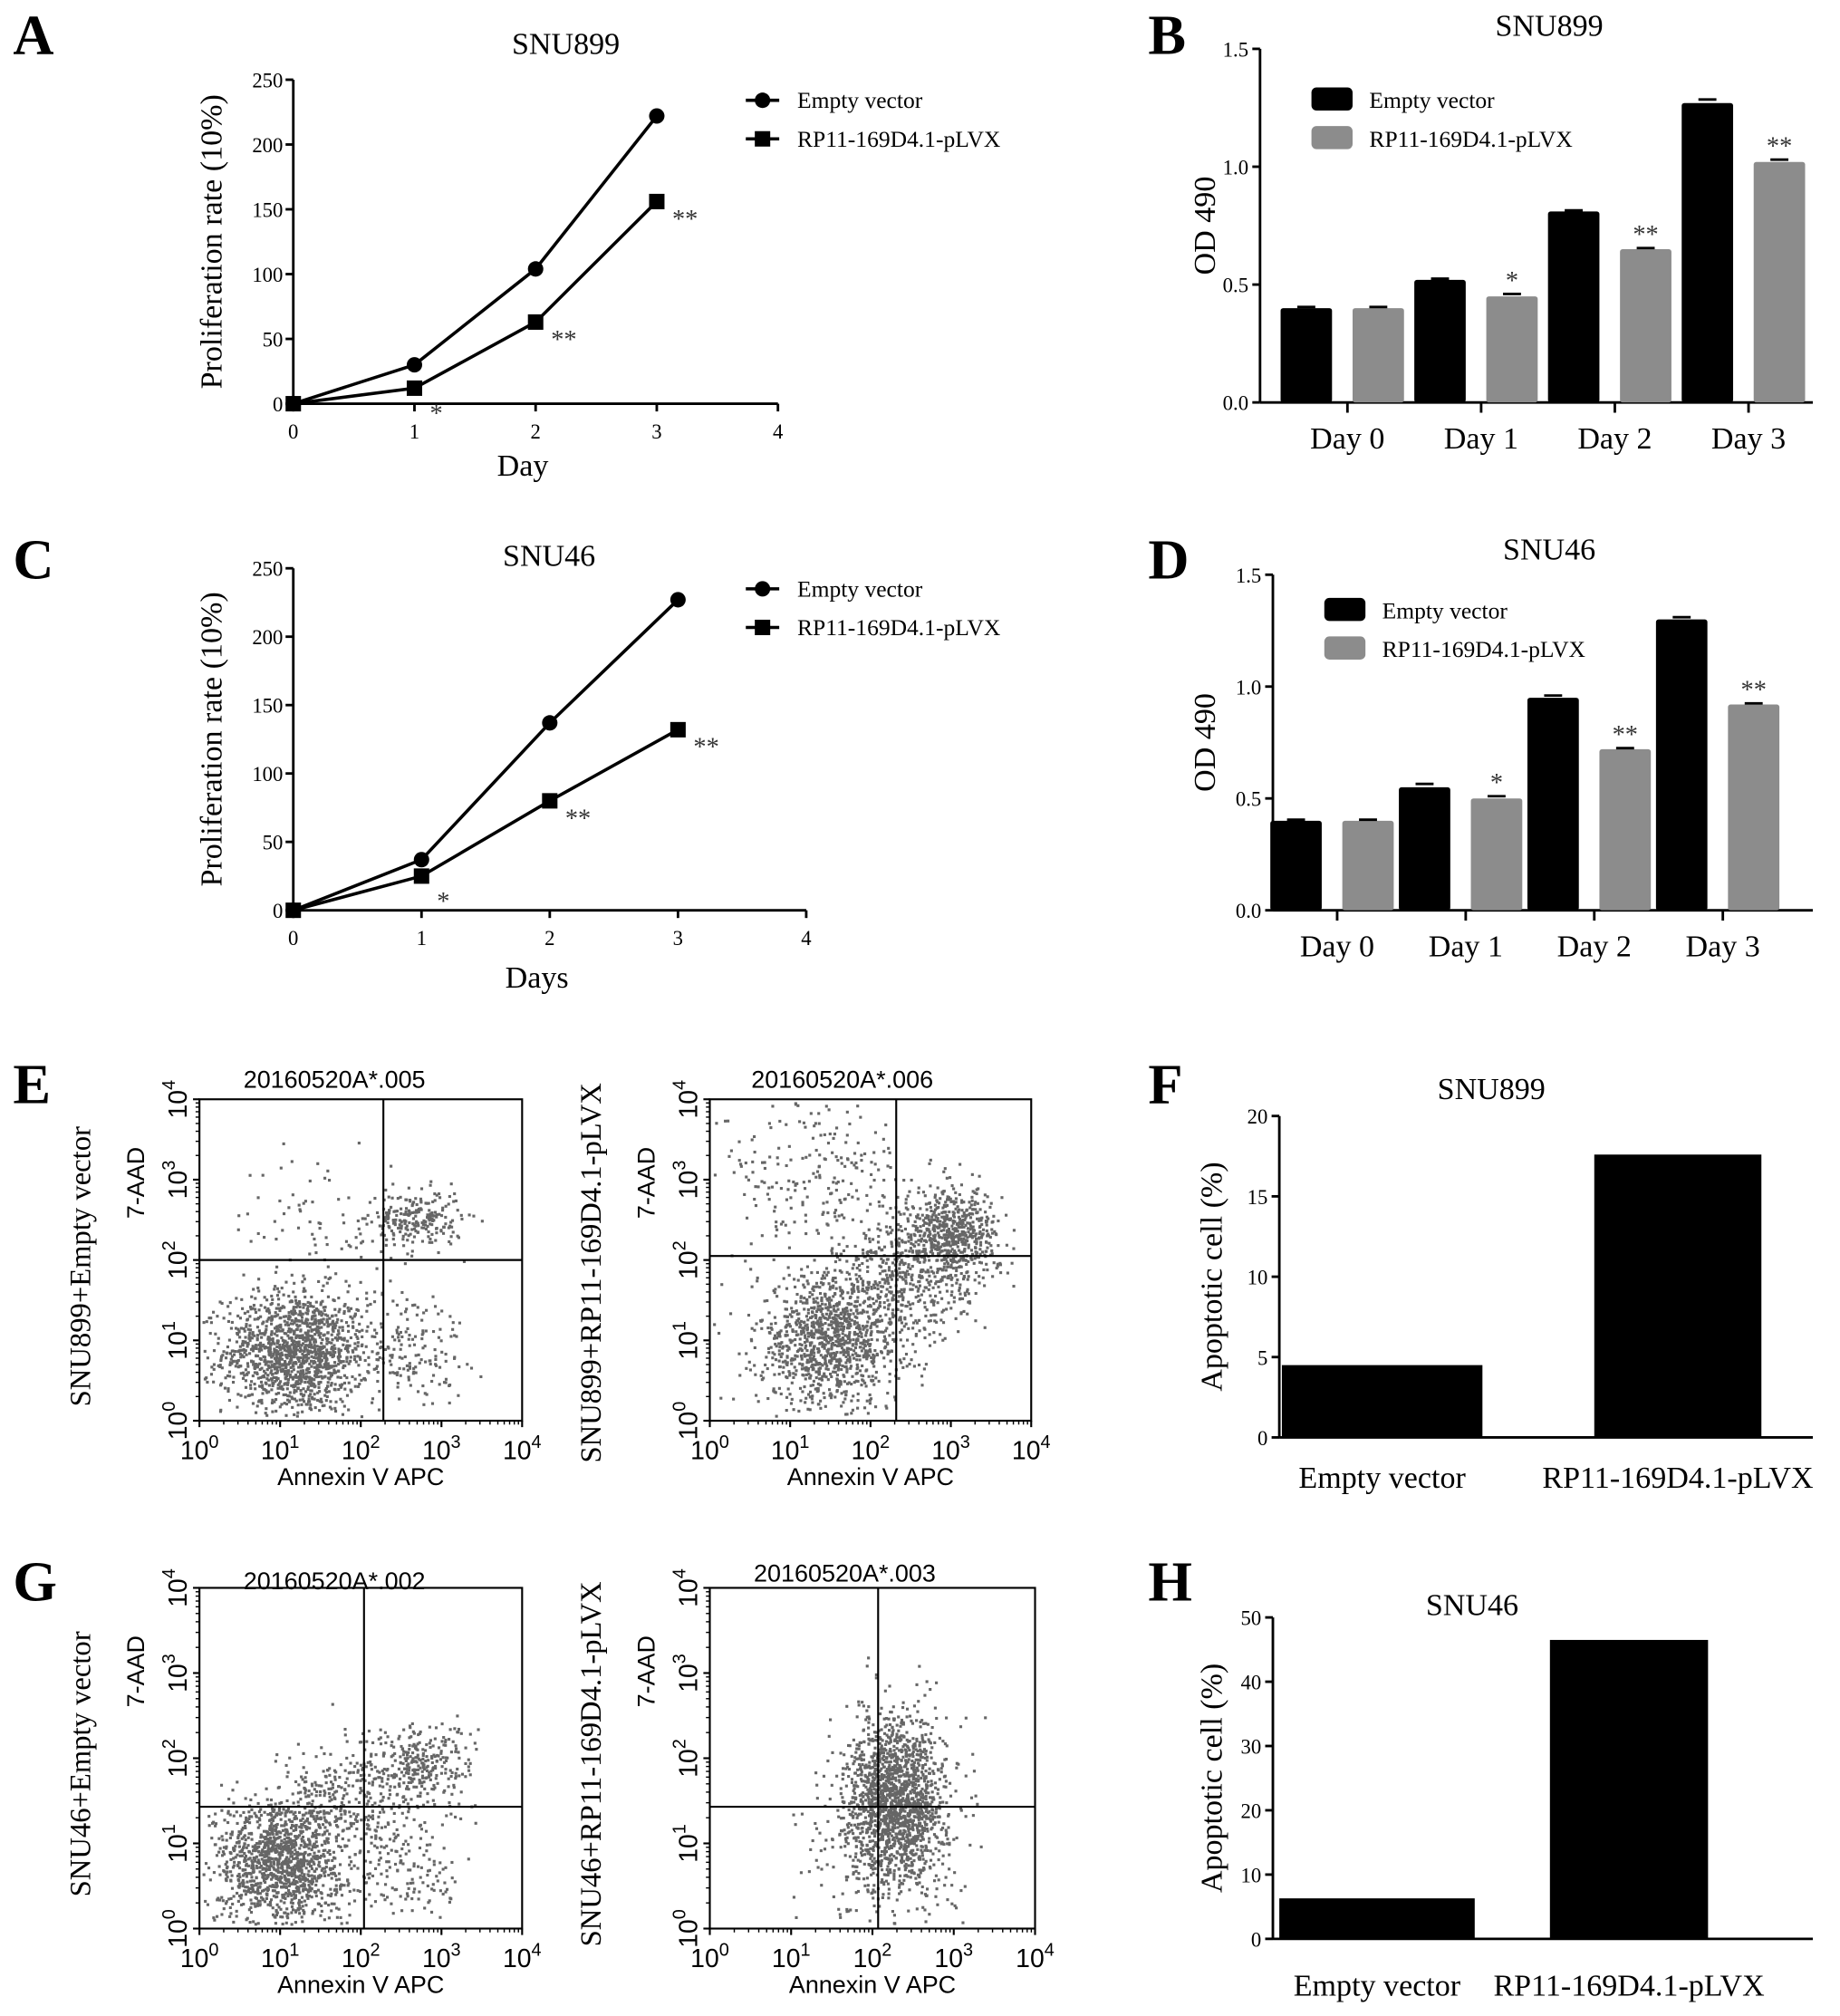 The height and width of the screenshot is (2016, 1840). I want to click on significance-label: *, so click(1512, 281).